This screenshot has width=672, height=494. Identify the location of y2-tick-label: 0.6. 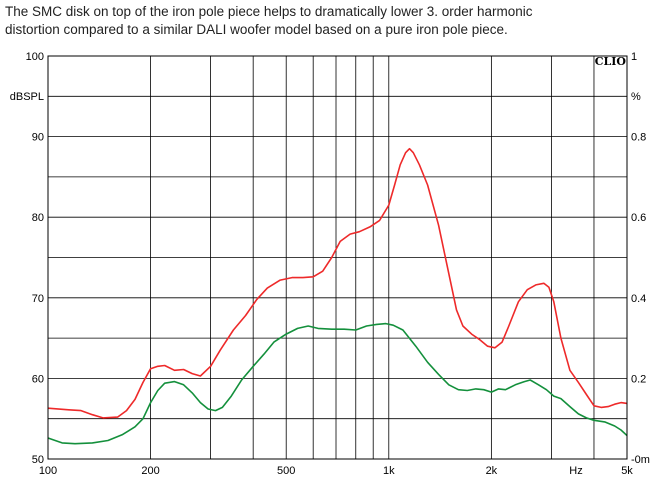
(638, 218).